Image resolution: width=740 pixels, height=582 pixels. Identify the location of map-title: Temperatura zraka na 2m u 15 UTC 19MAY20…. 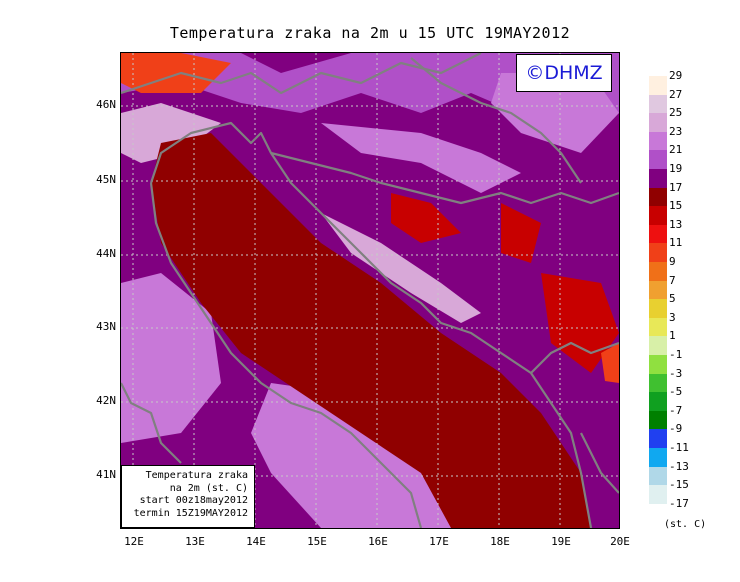
(370, 33).